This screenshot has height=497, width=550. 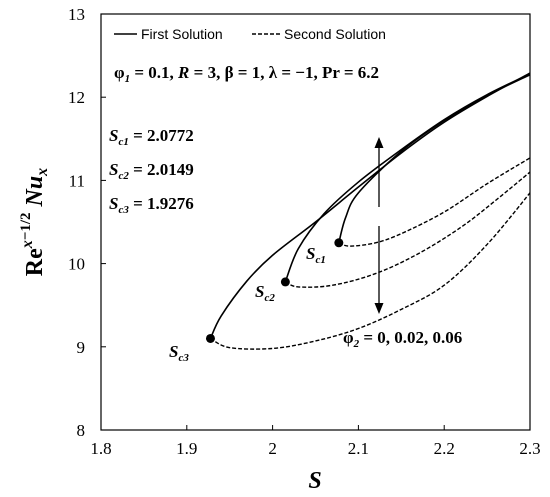 What do you see at coordinates (272, 448) in the screenshot?
I see `x-tick-label: 2` at bounding box center [272, 448].